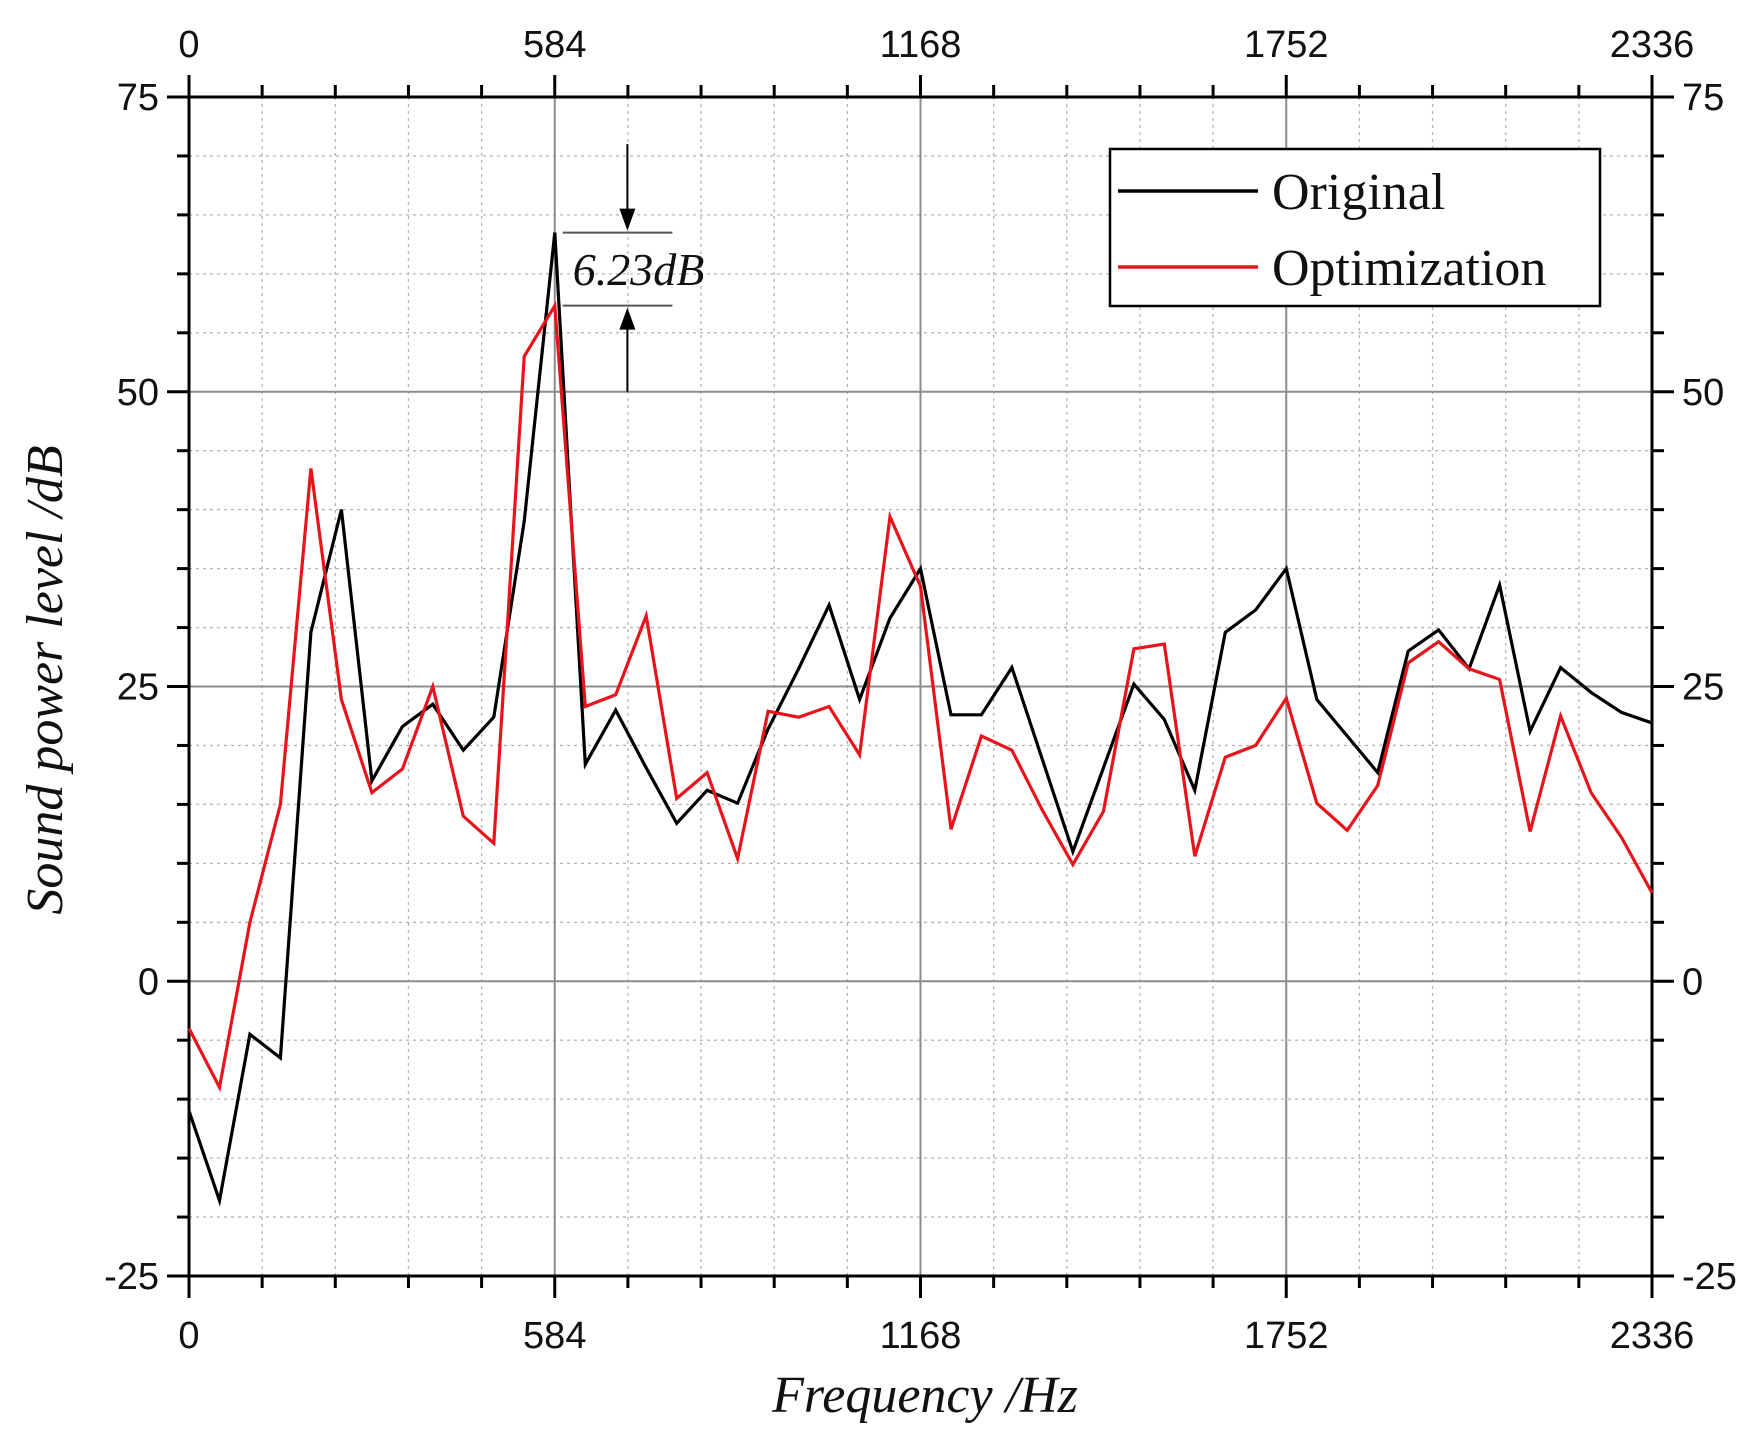 This screenshot has height=1443, width=1764. What do you see at coordinates (1703, 98) in the screenshot?
I see `y-tick-label-right: 75` at bounding box center [1703, 98].